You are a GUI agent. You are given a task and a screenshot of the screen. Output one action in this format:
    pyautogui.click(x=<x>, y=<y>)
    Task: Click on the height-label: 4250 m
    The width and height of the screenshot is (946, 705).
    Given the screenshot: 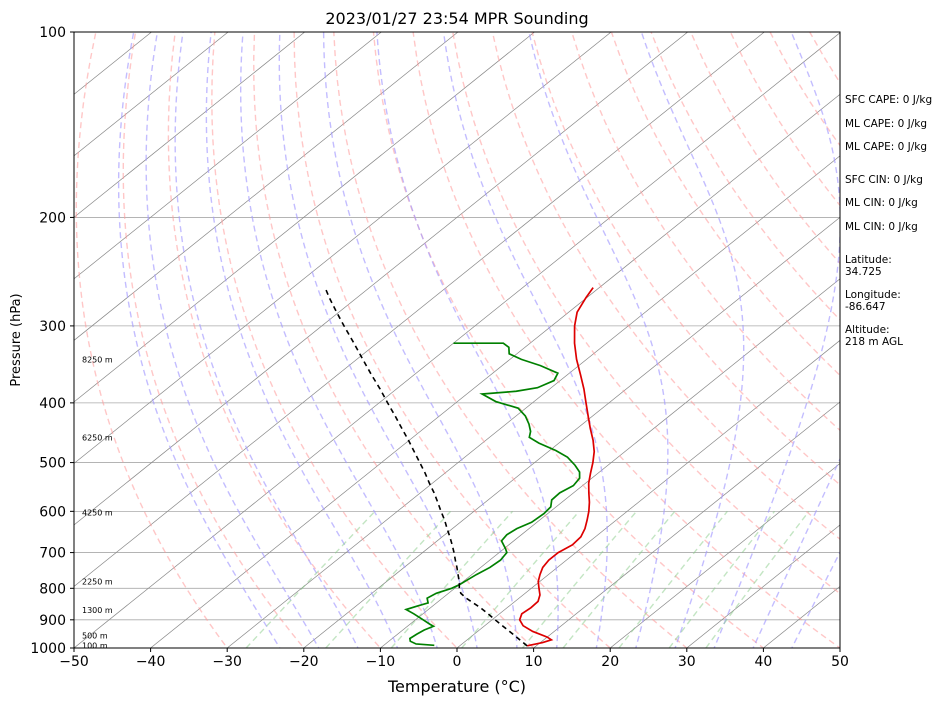 What is the action you would take?
    pyautogui.click(x=97, y=513)
    